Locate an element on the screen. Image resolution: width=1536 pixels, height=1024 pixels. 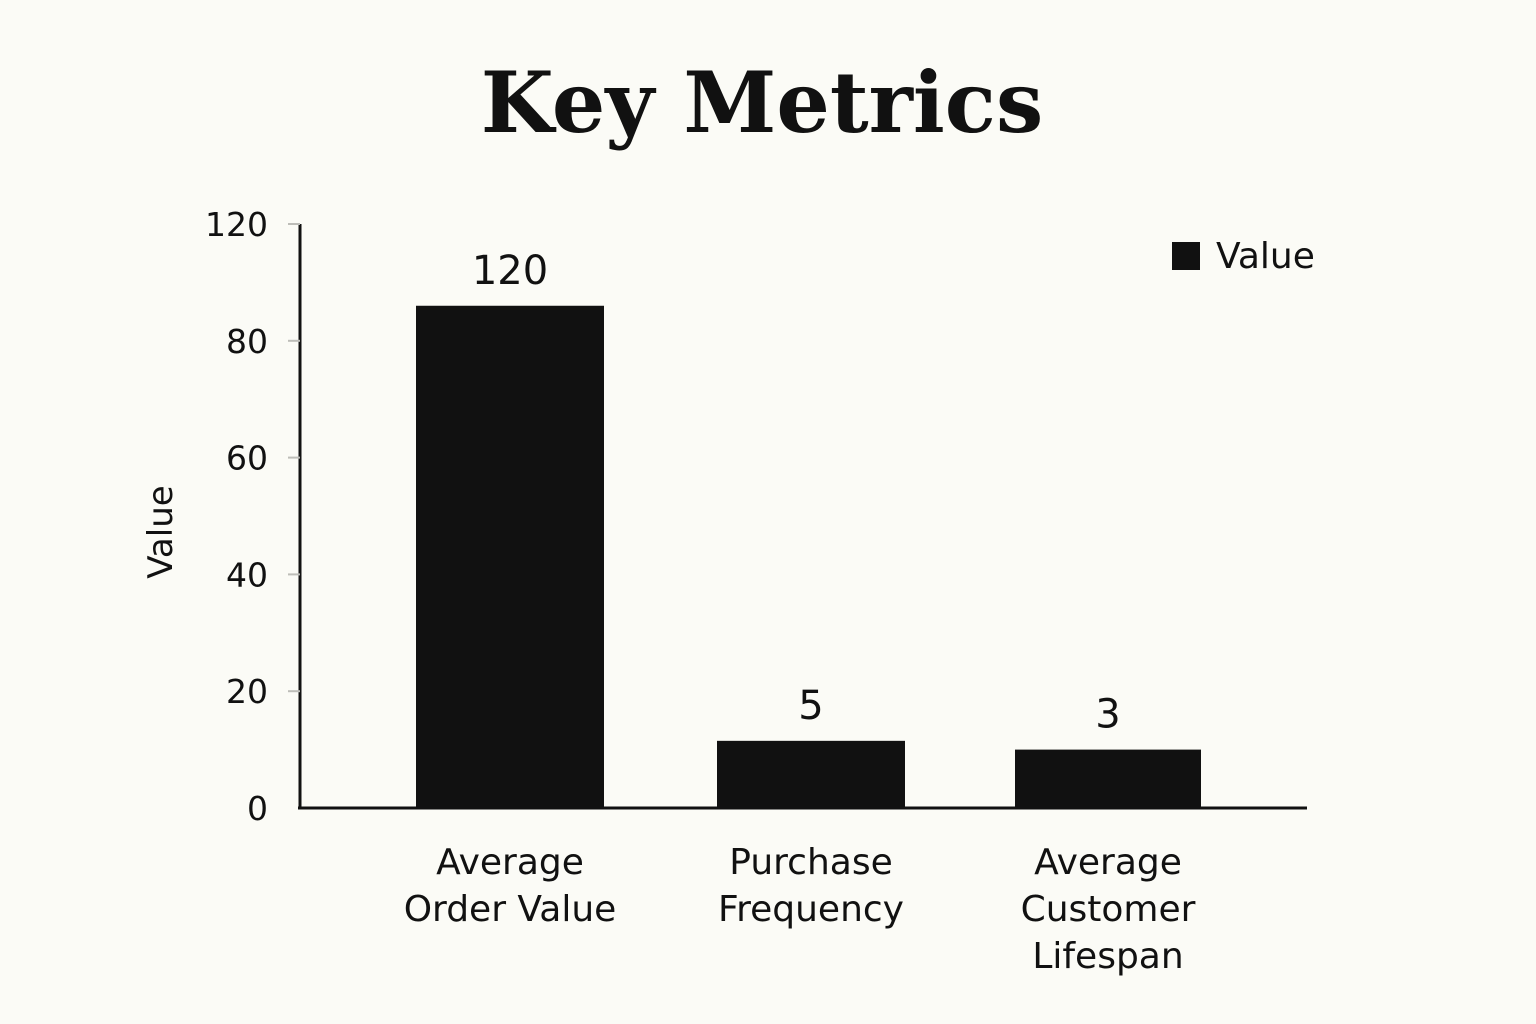
chart-title: Key Metrics is located at coordinates (762, 102).